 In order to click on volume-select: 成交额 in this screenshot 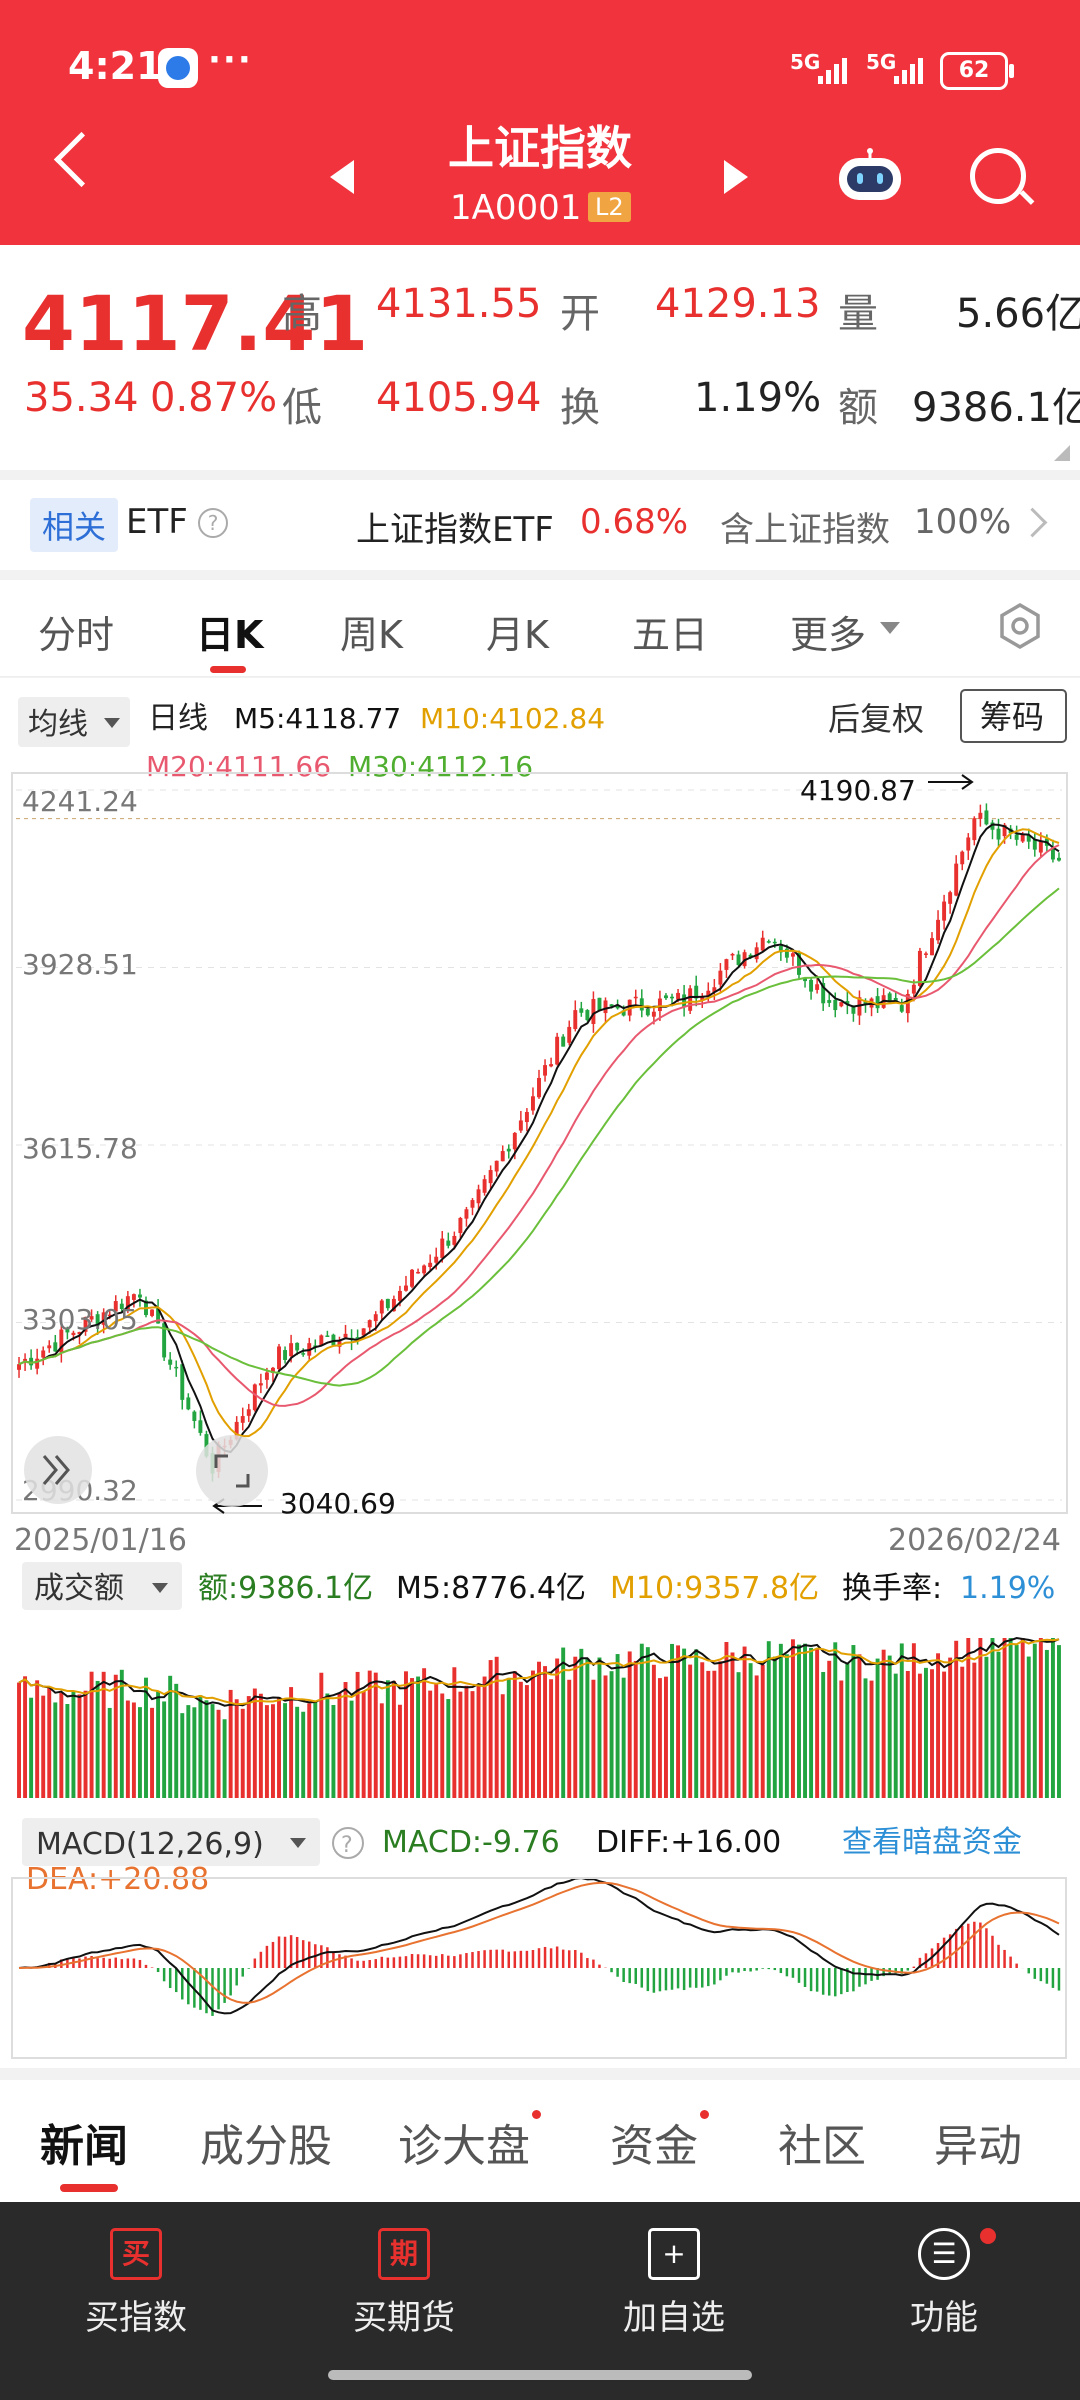, I will do `click(79, 1588)`.